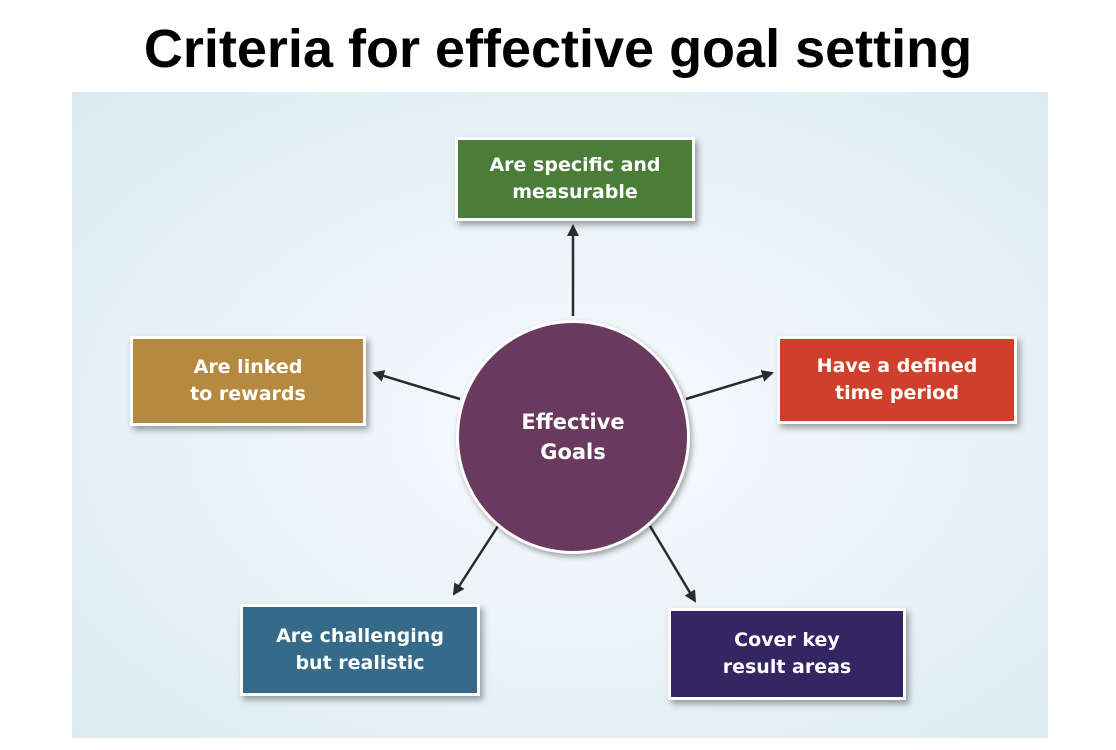 The height and width of the screenshot is (750, 1116). I want to click on hub-label-line1: Effective, so click(573, 422).